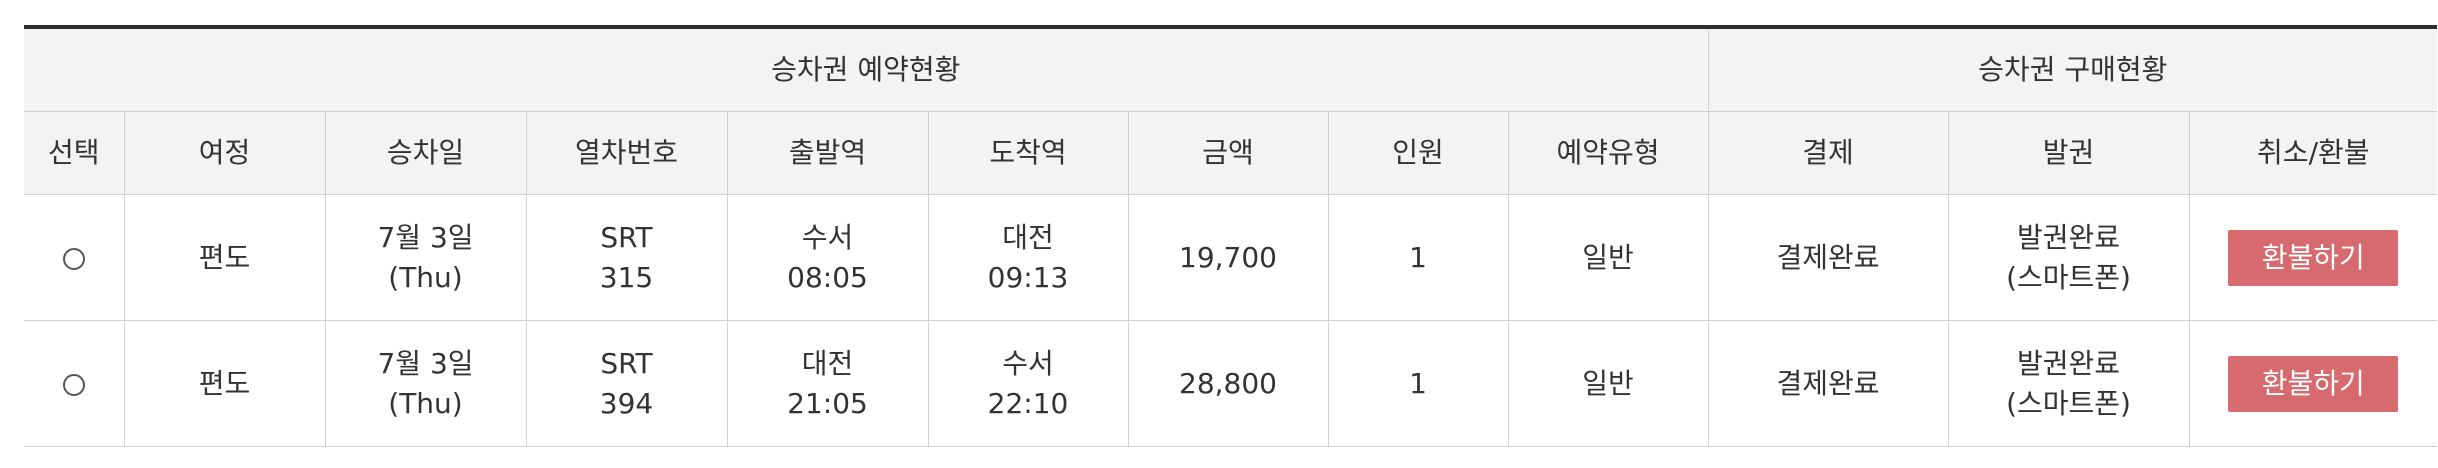 This screenshot has height=468, width=2438. What do you see at coordinates (866, 69) in the screenshot?
I see `reservation-status-group-header: 승차권 예약현황` at bounding box center [866, 69].